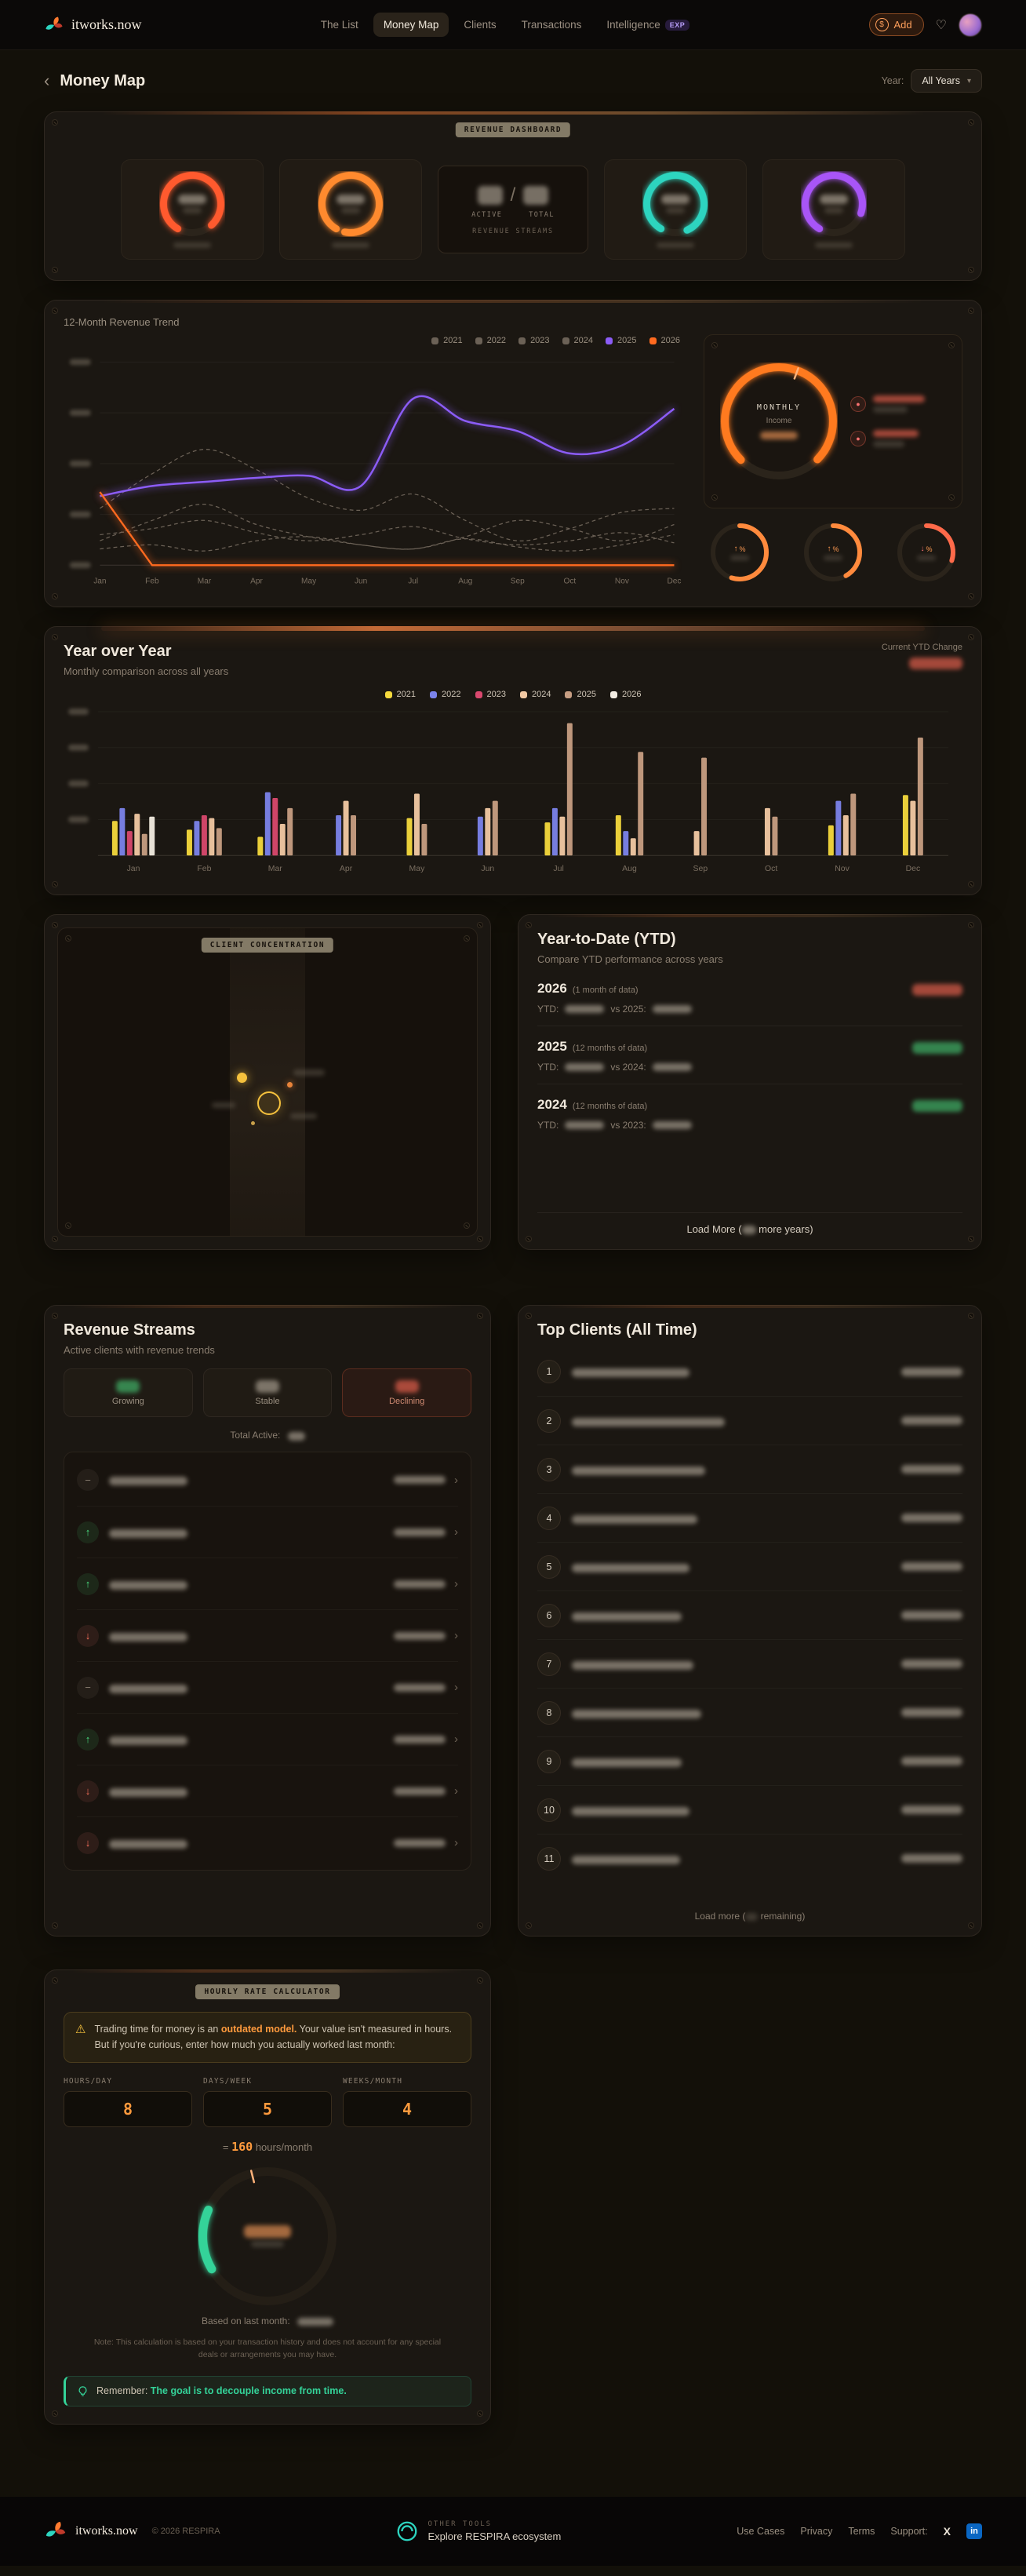  Describe the element at coordinates (648, 25) in the screenshot. I see `nav-item-intelligence: Intelligence EXP` at that location.